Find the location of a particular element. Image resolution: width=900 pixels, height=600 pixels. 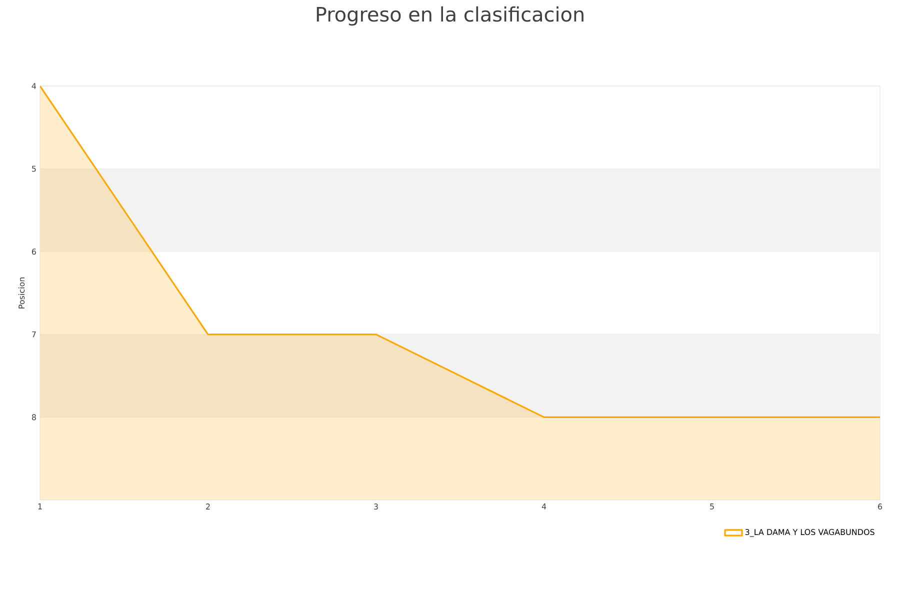

chart-title: Progreso en la clasificacion is located at coordinates (450, 16).